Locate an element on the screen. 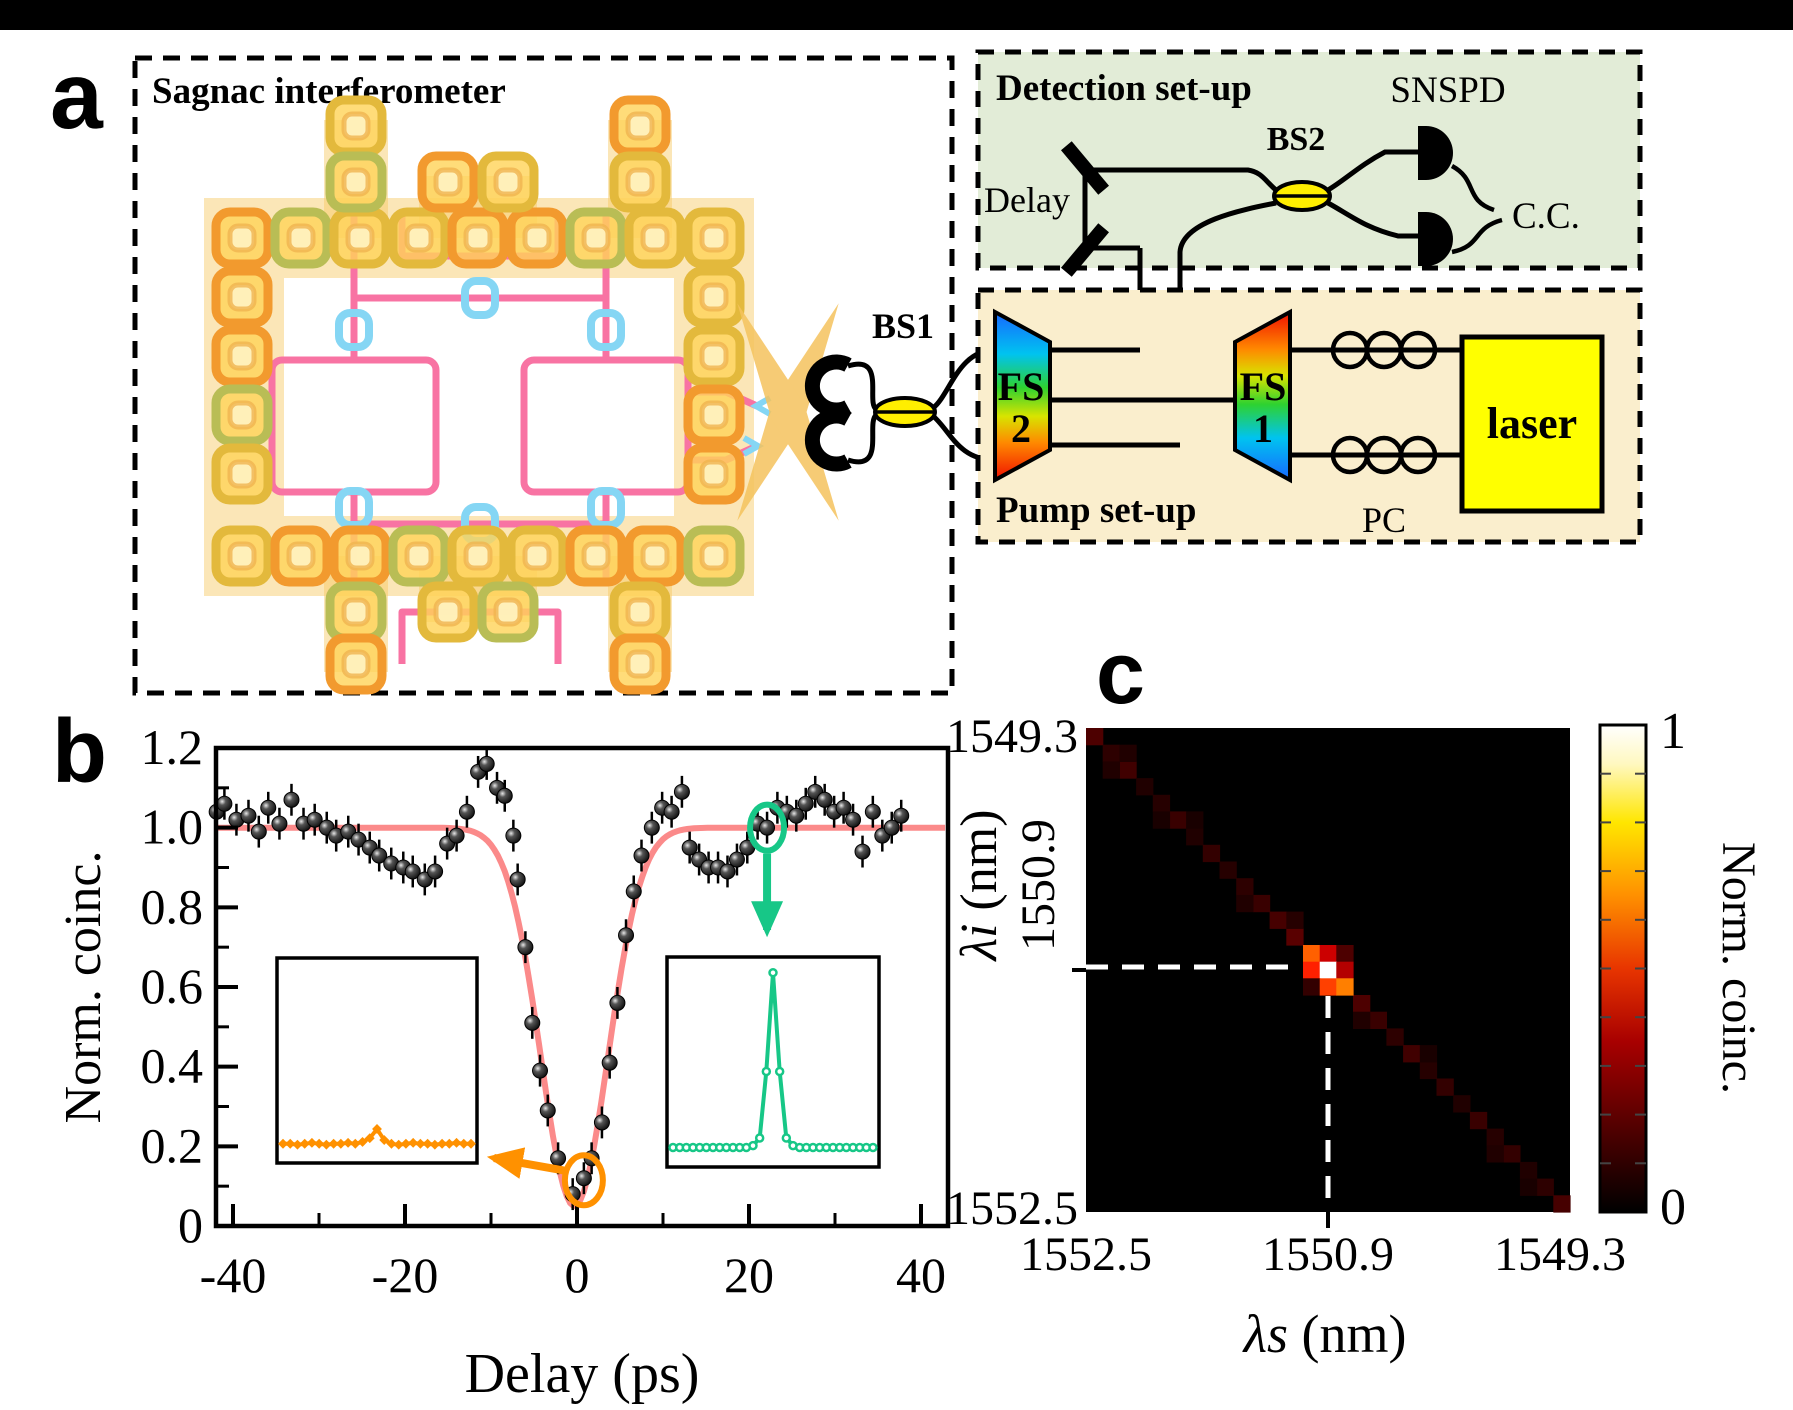 The image size is (1793, 1410). polarization-controllers is located at coordinates (1384, 402).